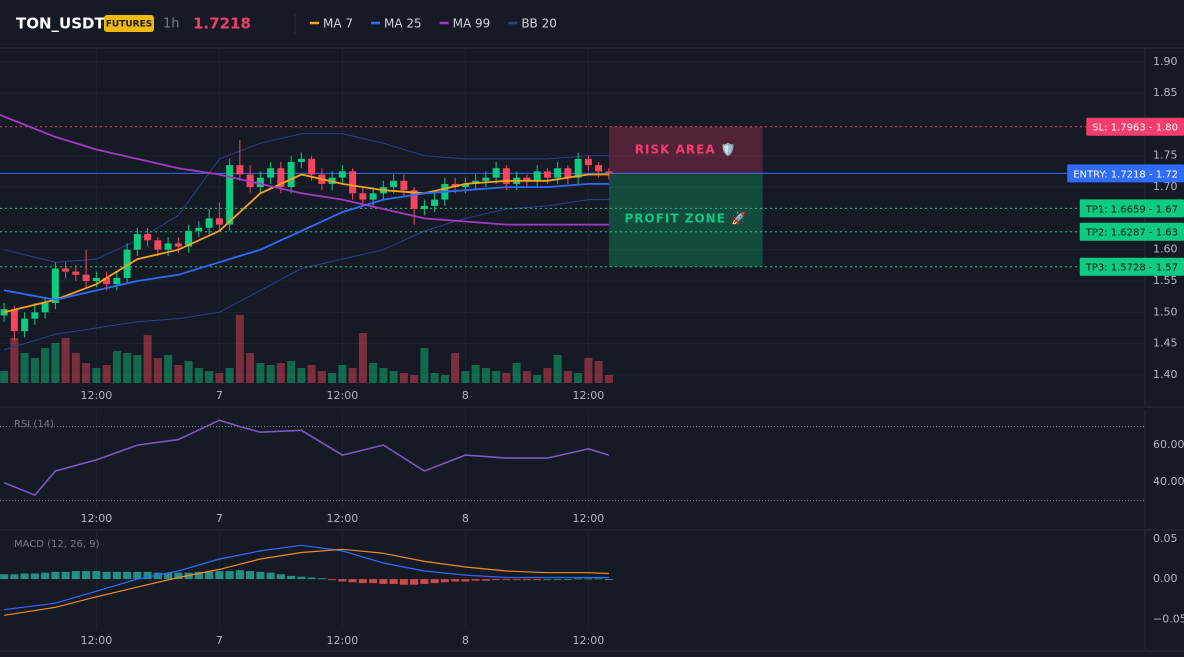  Describe the element at coordinates (1165, 92) in the screenshot. I see `y-tick-label: 1.85` at that location.